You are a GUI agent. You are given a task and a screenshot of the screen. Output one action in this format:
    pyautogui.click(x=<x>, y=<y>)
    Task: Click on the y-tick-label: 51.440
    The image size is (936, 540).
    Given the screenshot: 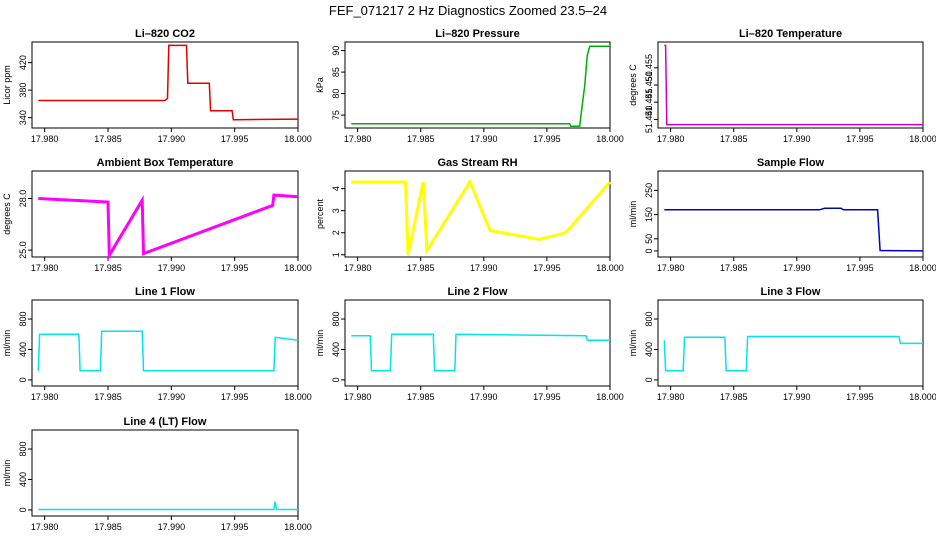 What is the action you would take?
    pyautogui.click(x=649, y=120)
    